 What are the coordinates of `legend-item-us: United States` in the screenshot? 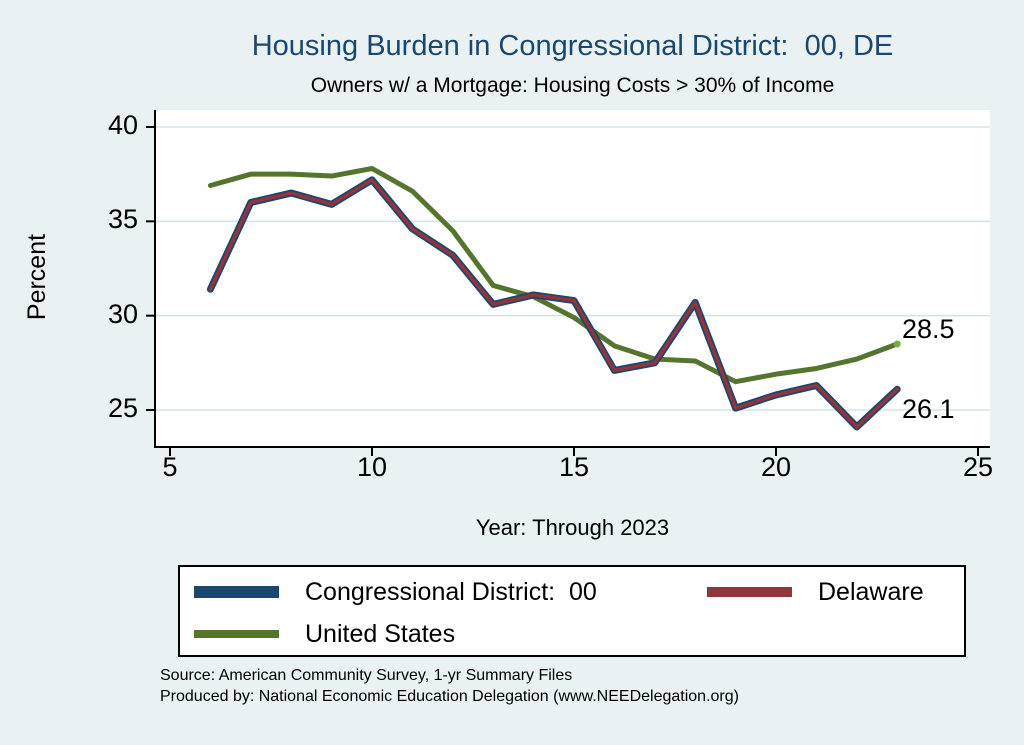 It's located at (324, 634).